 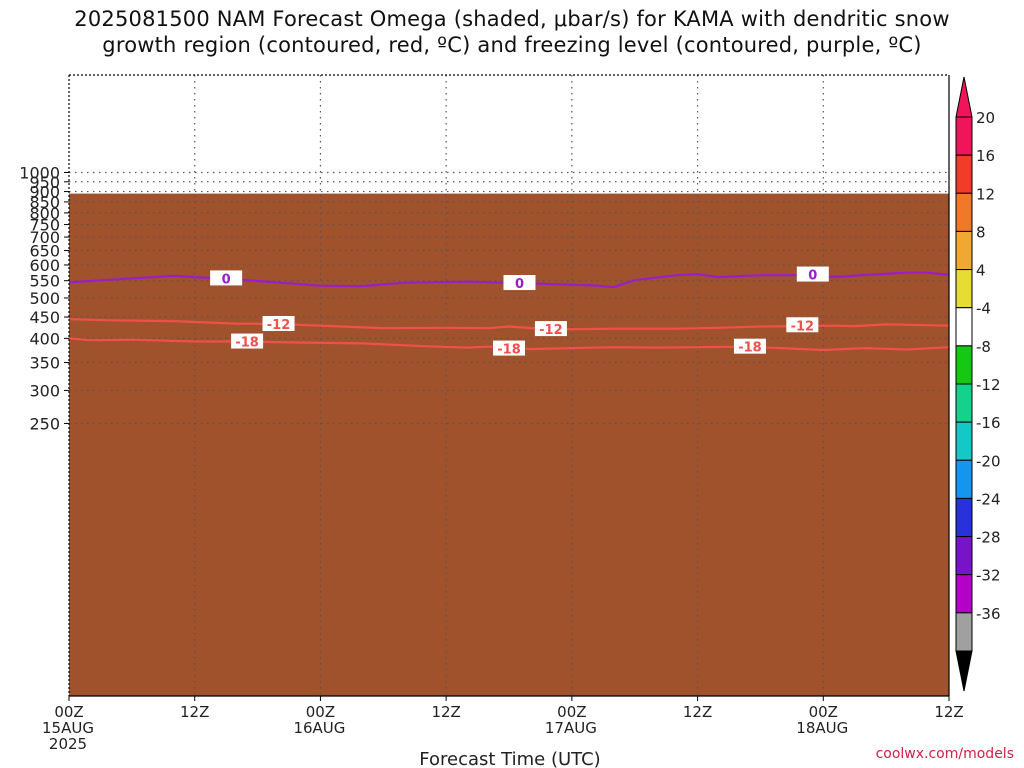 What do you see at coordinates (44, 225) in the screenshot?
I see `y-tick-label: 750` at bounding box center [44, 225].